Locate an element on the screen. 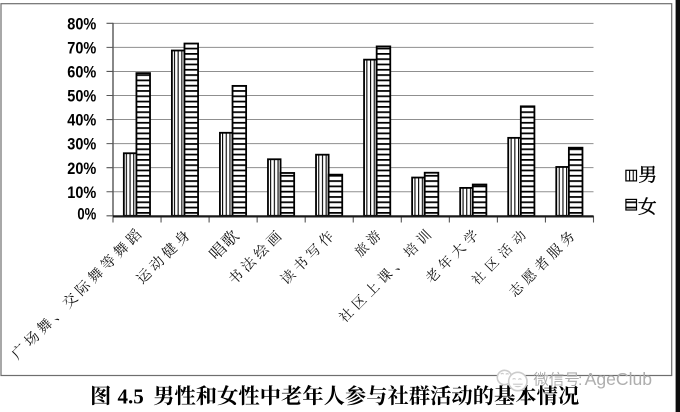  svg-text: 50% is located at coordinates (81, 96).